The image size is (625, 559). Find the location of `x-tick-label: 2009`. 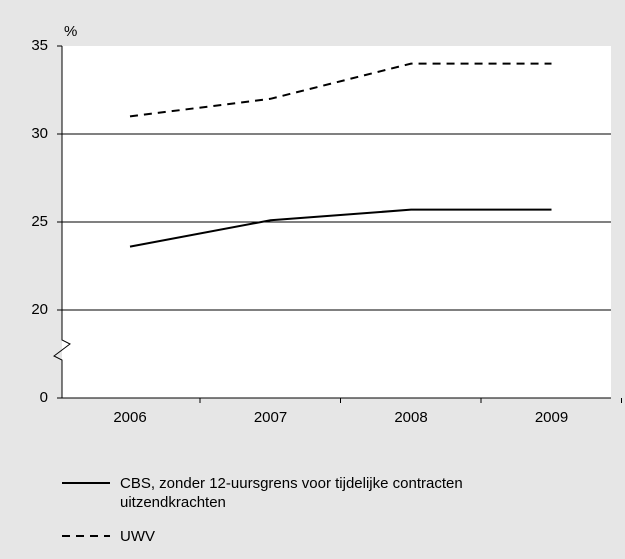

x-tick-label: 2009 is located at coordinates (551, 417).